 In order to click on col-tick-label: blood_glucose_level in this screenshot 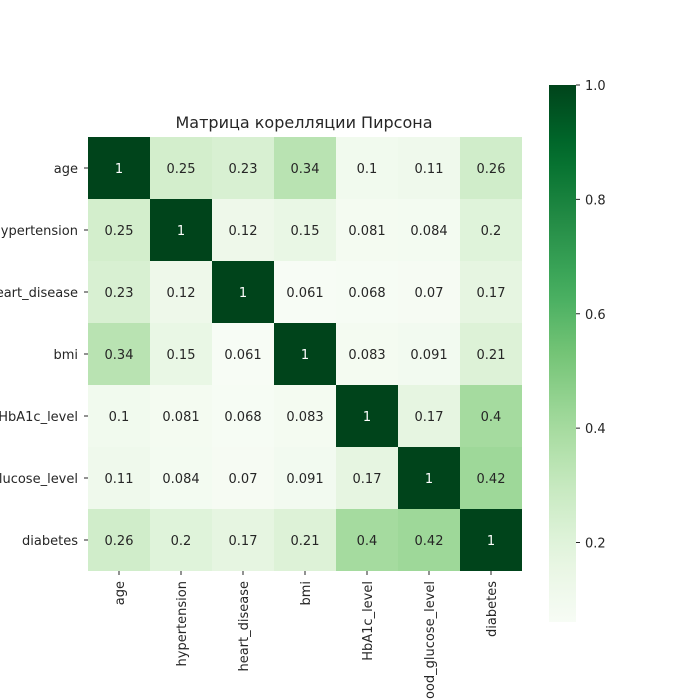, I will do `click(430, 640)`.